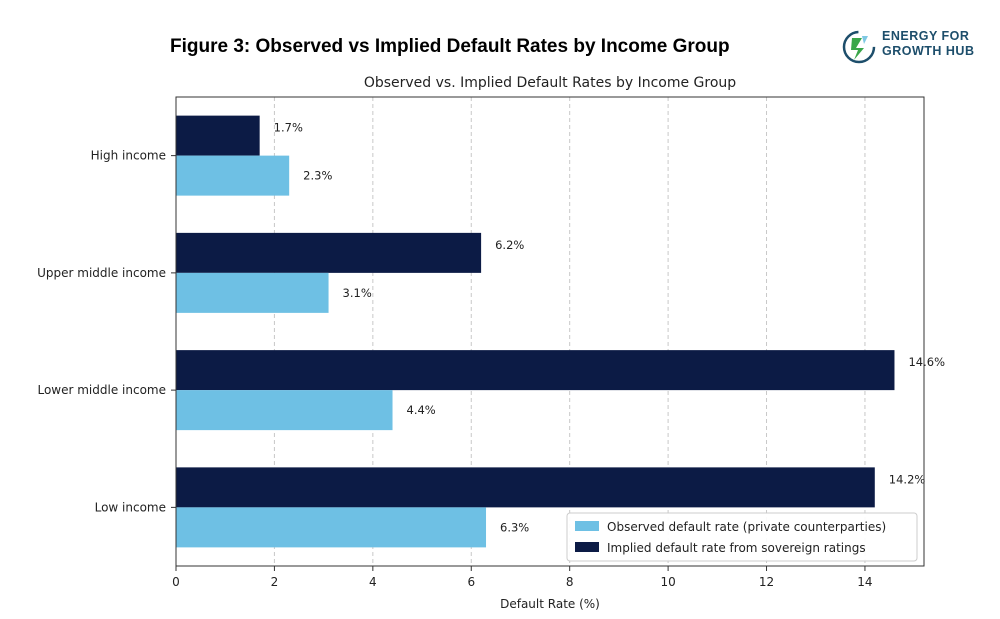 The image size is (1000, 619). What do you see at coordinates (130, 507) in the screenshot?
I see `y-tick-label-3: Low income` at bounding box center [130, 507].